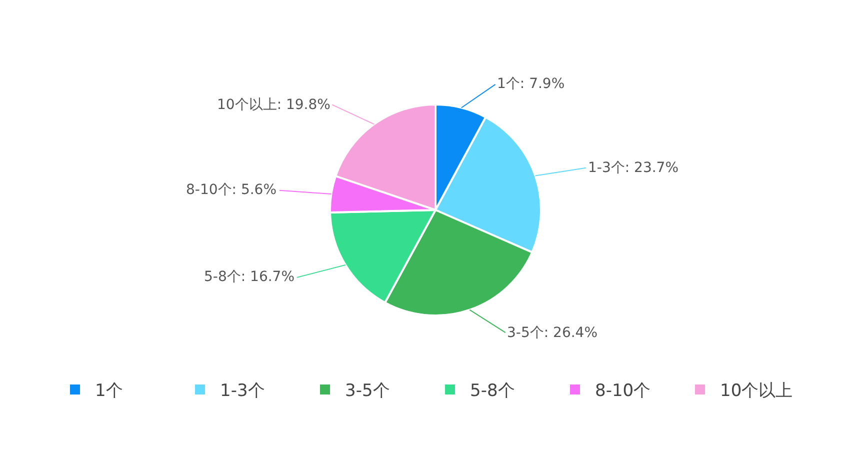 The image size is (860, 467). I want to click on data-label: 1-3个: 23.7%, so click(633, 168).